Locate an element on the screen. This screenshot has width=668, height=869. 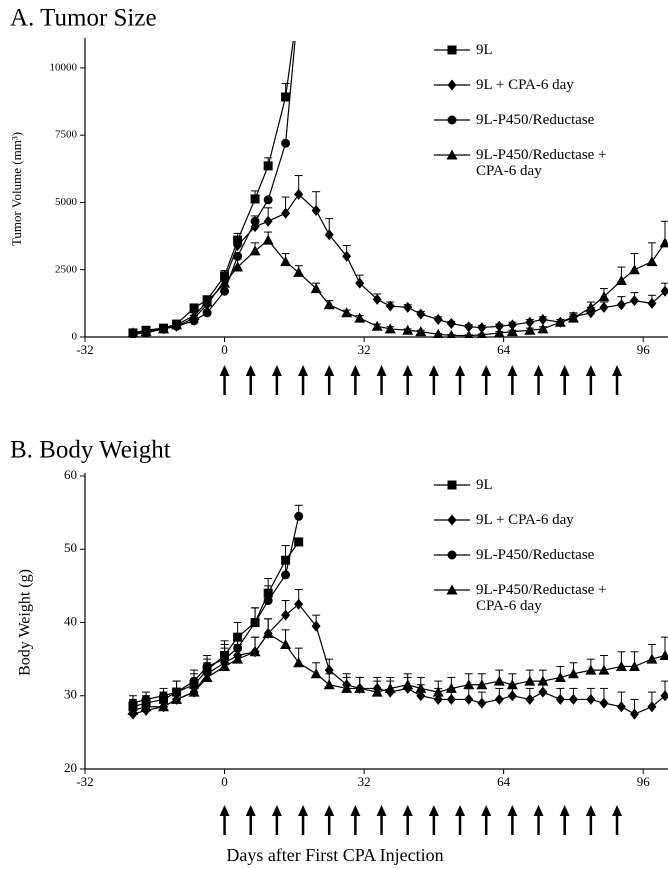
x-tick-label: 32 is located at coordinates (364, 781).